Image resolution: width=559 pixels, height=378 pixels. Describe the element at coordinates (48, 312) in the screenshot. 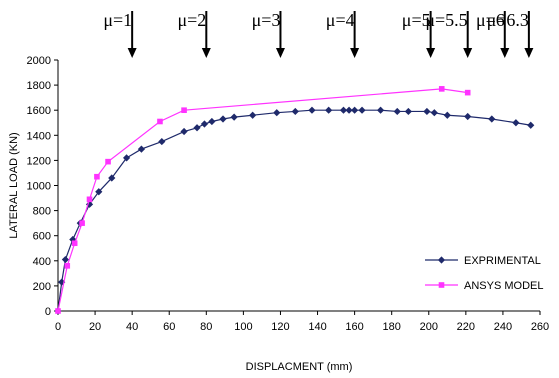

I see `y-tick-label: 0` at that location.